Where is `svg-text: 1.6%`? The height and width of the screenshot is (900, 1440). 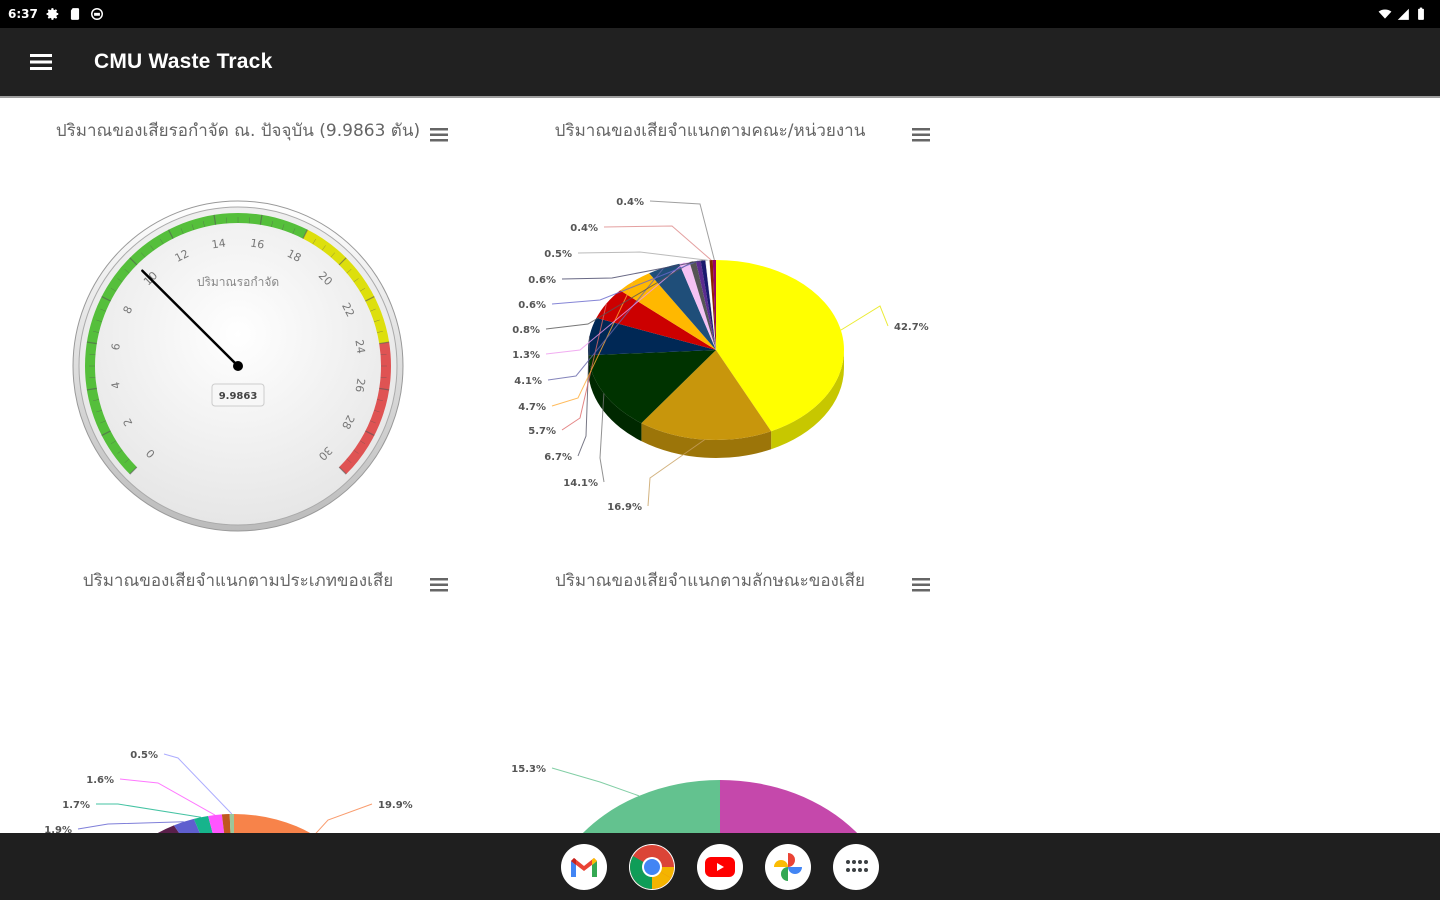 svg-text: 1.6% is located at coordinates (100, 780).